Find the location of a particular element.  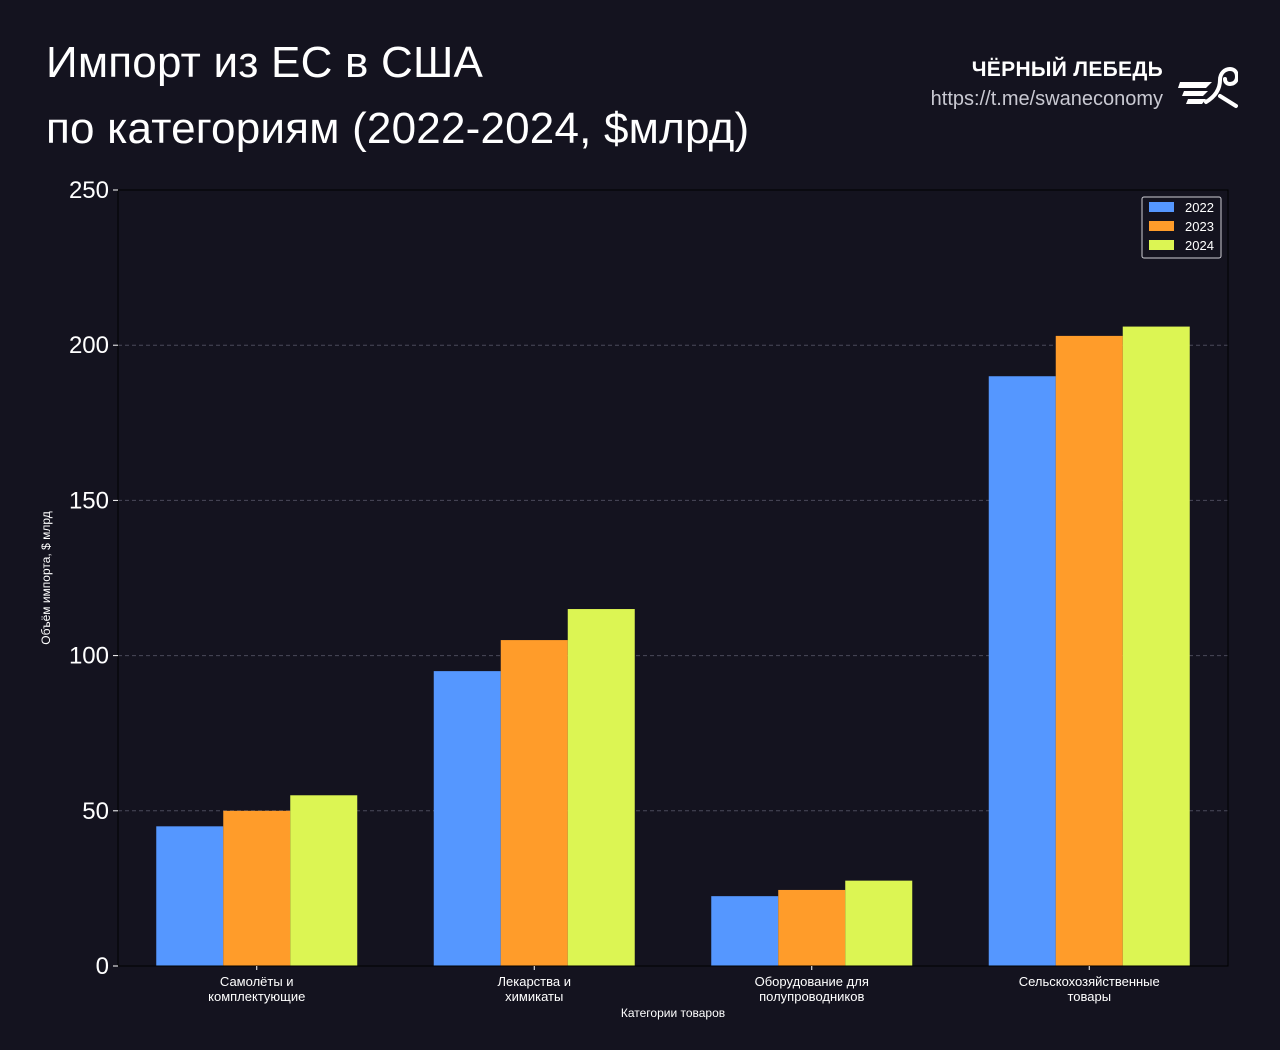

title-line-2: по категориям (2022-2024, $млрд) is located at coordinates (398, 128).